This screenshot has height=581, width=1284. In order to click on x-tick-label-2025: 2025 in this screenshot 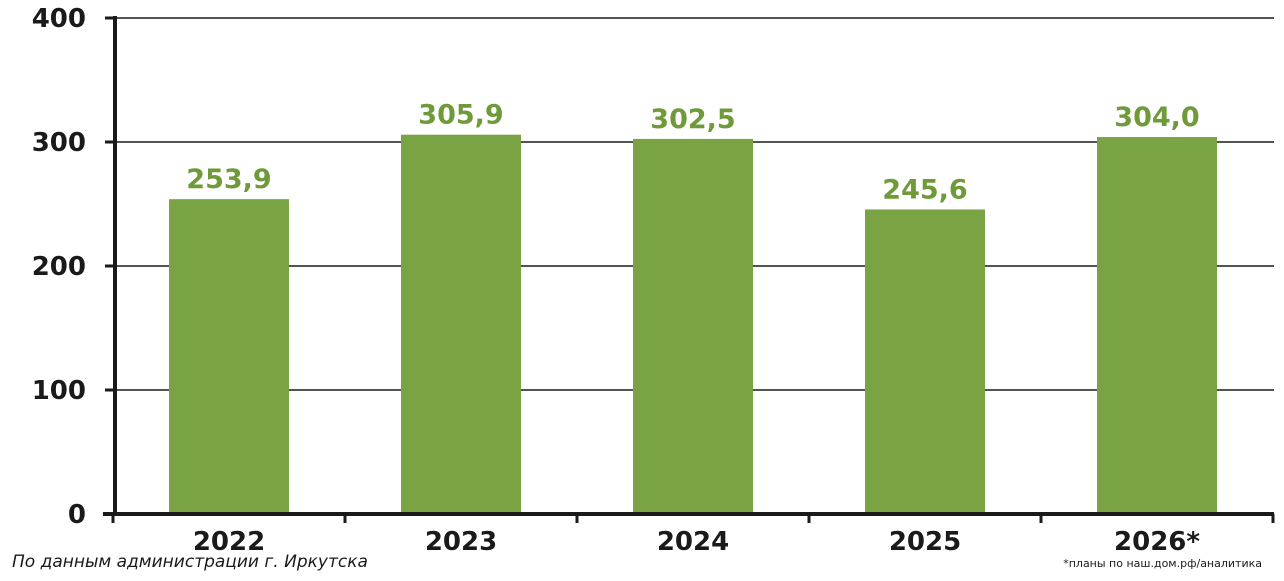, I will do `click(925, 542)`.